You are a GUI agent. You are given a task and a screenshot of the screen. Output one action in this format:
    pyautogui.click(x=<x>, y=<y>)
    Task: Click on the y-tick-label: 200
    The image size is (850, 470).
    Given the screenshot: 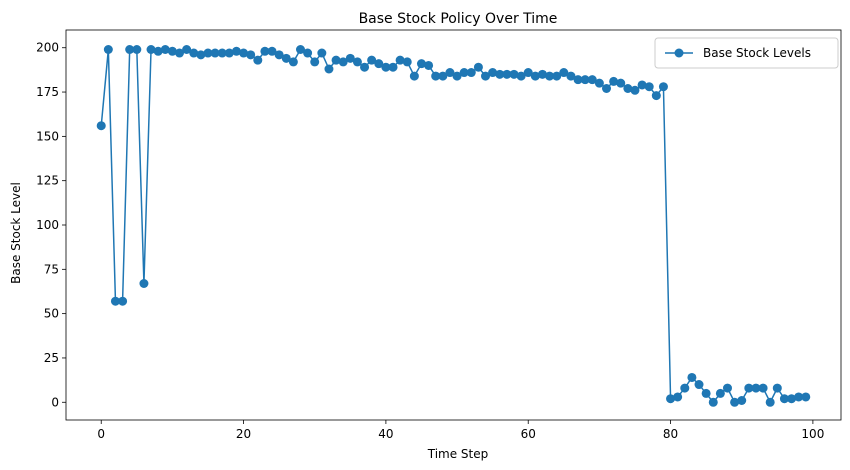 What is the action you would take?
    pyautogui.click(x=47, y=48)
    